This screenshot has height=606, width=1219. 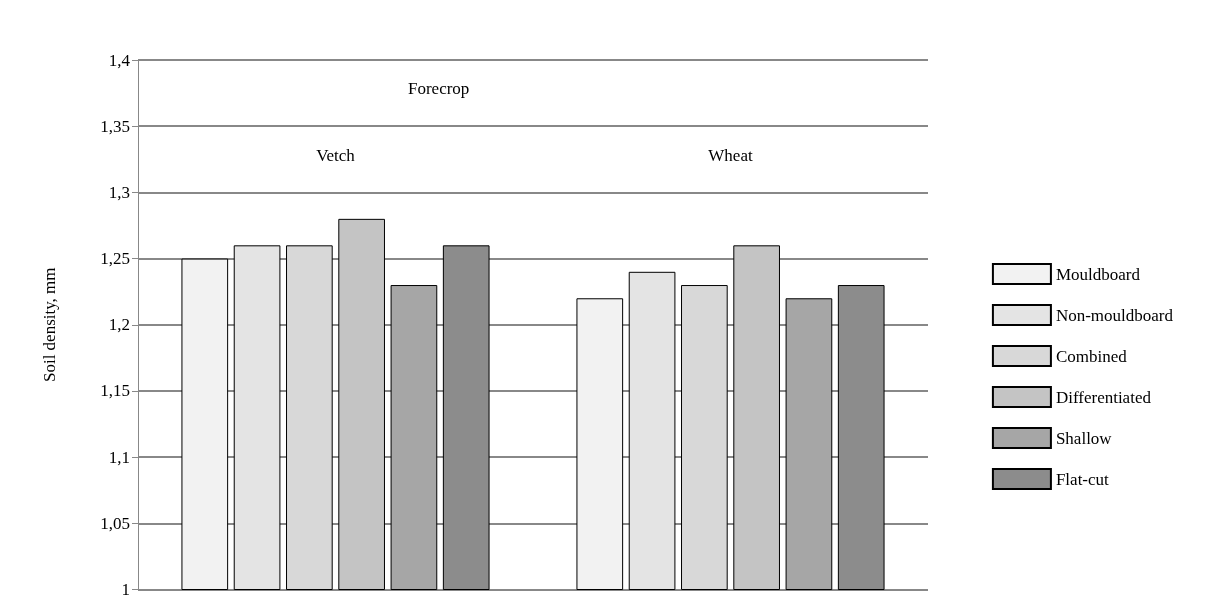 I want to click on y-tick-label: 1,25, so click(x=115, y=259).